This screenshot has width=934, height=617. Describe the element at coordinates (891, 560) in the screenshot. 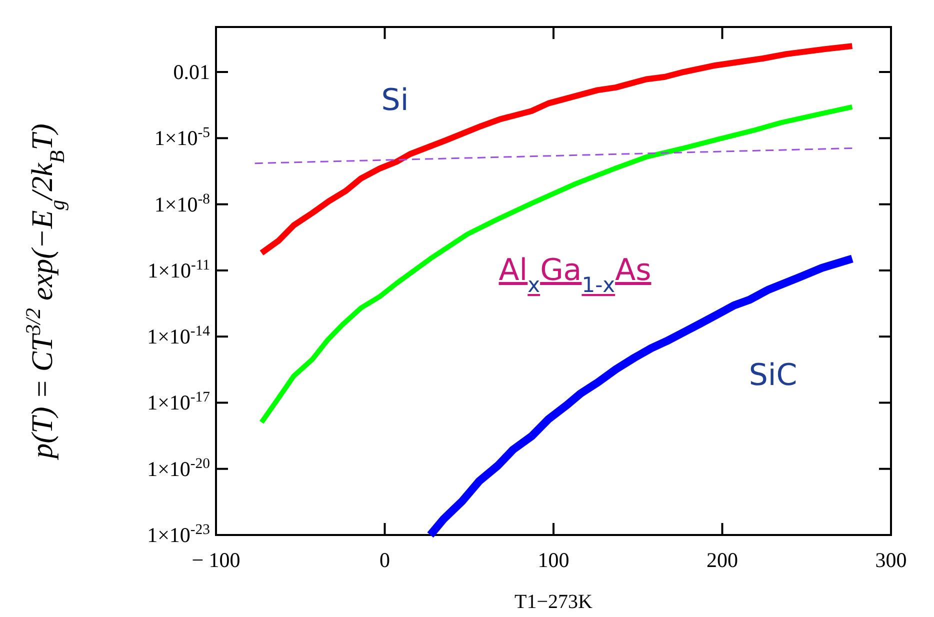

I see `x-tick-label: 300` at that location.